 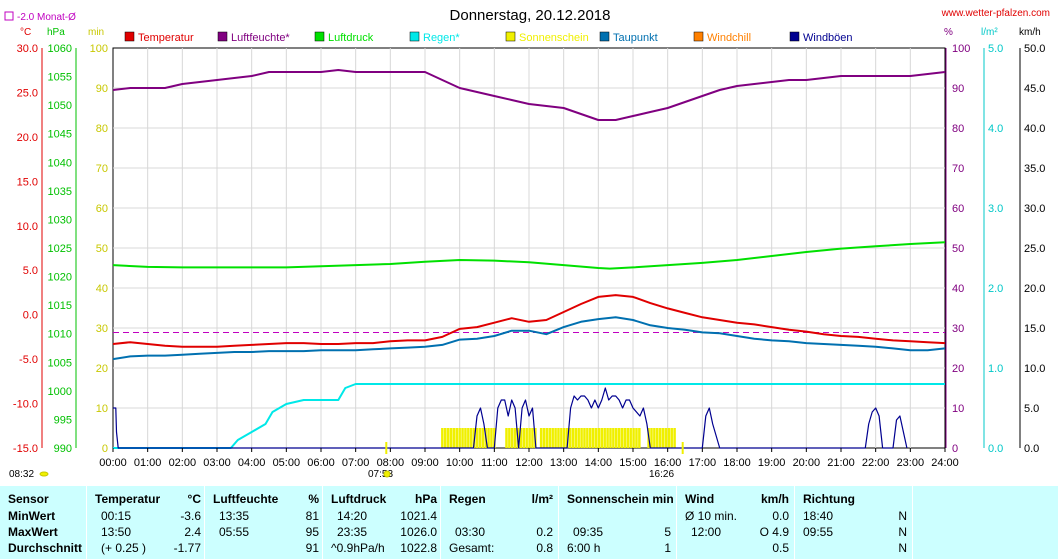 What do you see at coordinates (102, 169) in the screenshot?
I see `minutes-axis-tick-label: 70` at bounding box center [102, 169].